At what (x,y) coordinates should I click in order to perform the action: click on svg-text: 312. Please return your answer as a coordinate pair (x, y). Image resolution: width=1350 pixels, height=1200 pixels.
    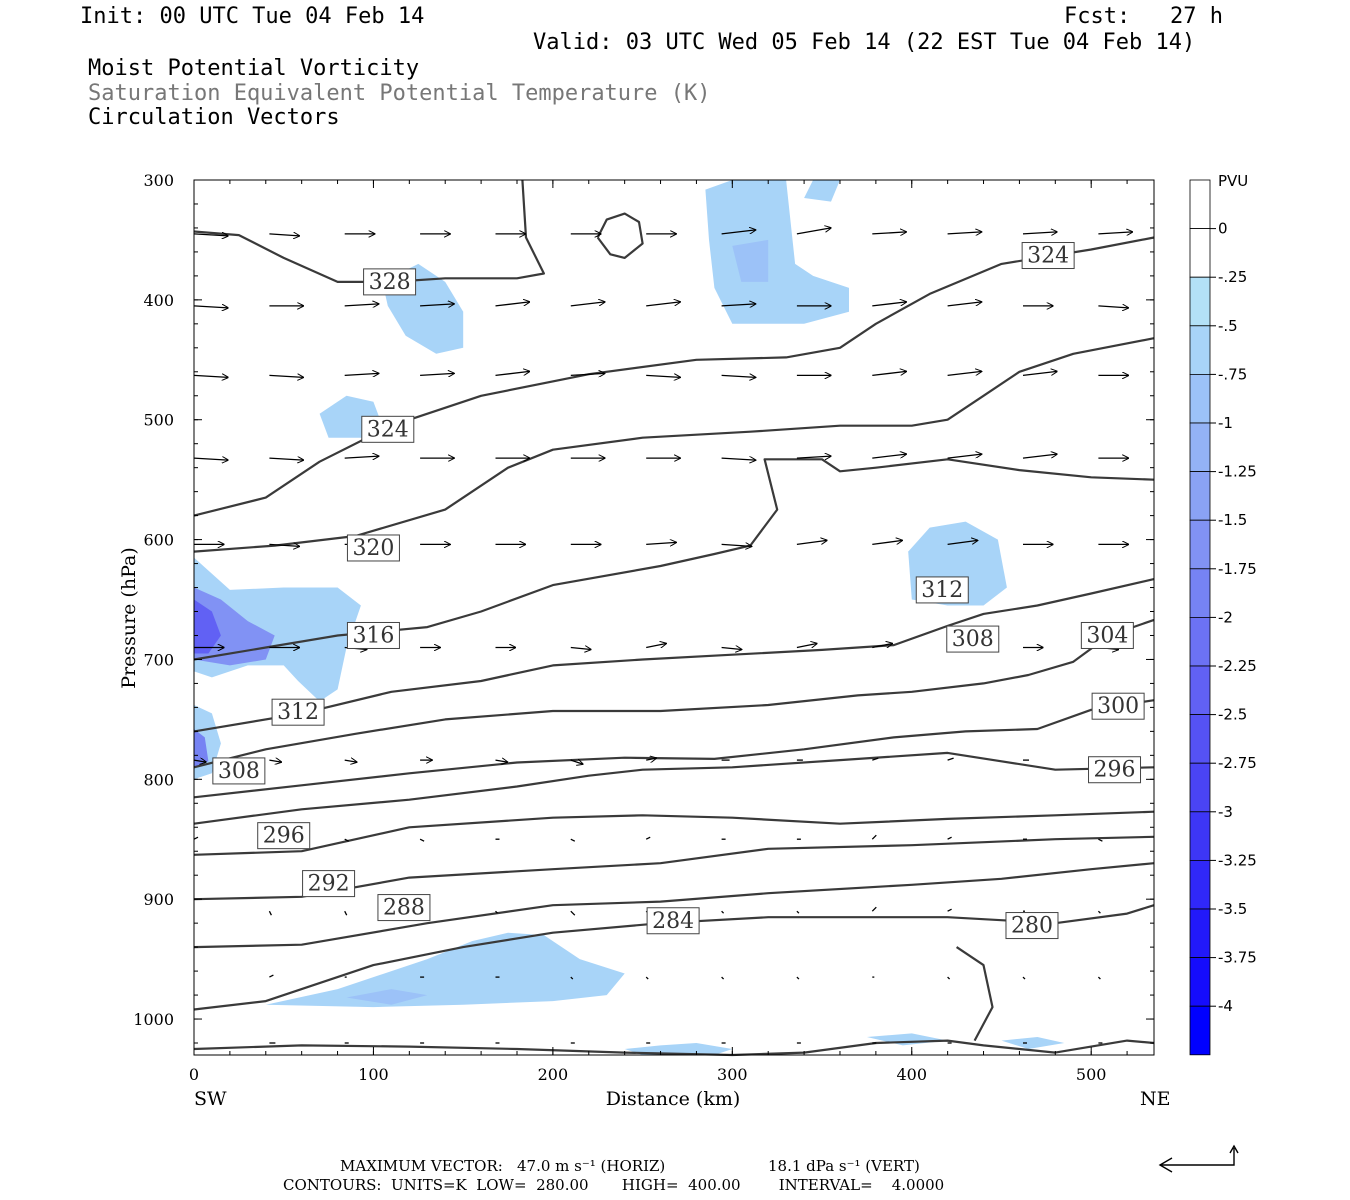
    Looking at the image, I should click on (298, 712).